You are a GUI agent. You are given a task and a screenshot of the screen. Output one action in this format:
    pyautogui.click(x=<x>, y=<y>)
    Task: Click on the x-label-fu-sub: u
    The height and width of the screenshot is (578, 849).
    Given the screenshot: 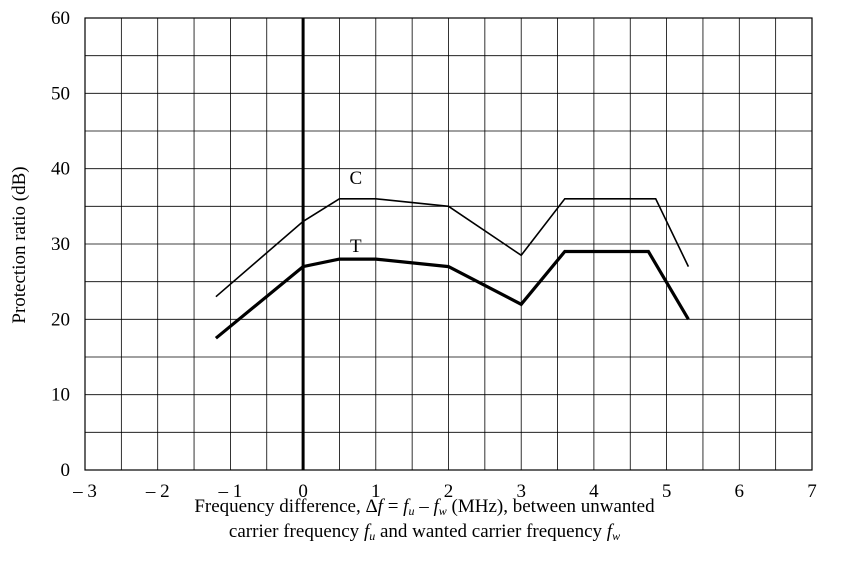 What is the action you would take?
    pyautogui.click(x=411, y=511)
    